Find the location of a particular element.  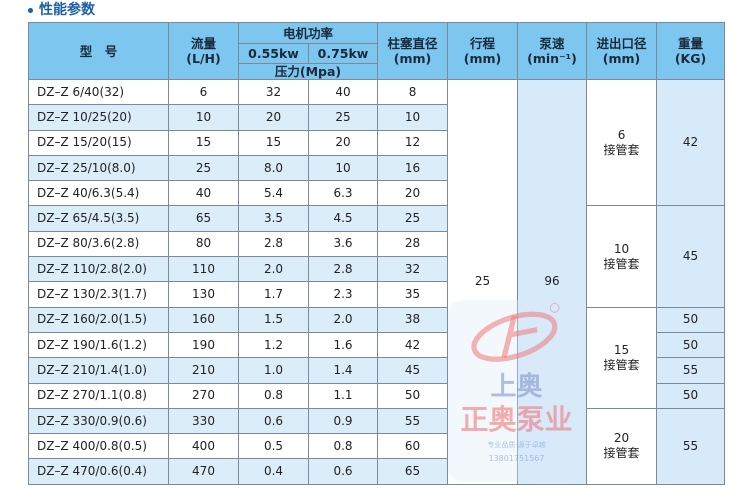

cell-model: DZ–Z 40/6.3(5.4) is located at coordinates (98, 193).